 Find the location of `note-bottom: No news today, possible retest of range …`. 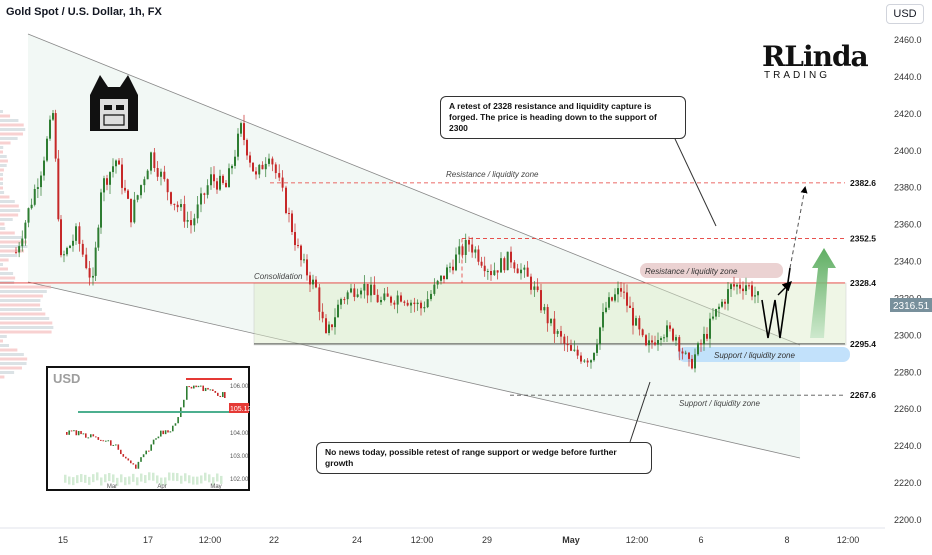

note-bottom: No news today, possible retest of range … is located at coordinates (484, 458).